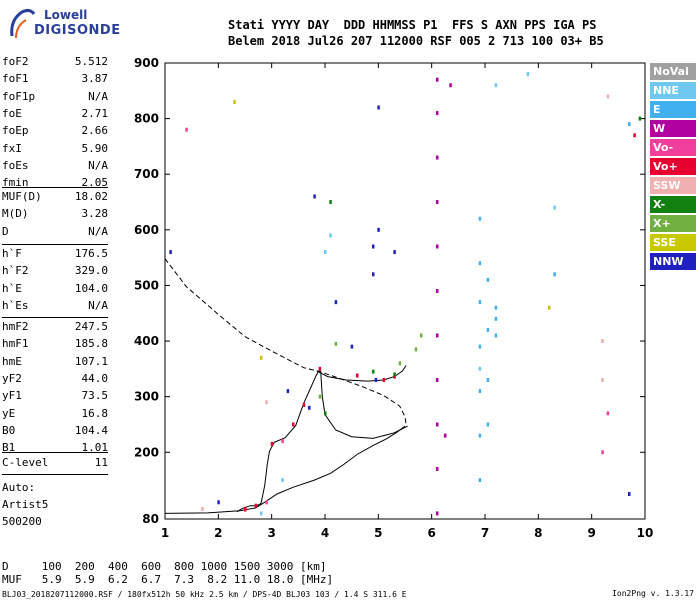 Image resolution: width=700 pixels, height=600 pixels. I want to click on electron-density-profile-line, so click(285, 469).